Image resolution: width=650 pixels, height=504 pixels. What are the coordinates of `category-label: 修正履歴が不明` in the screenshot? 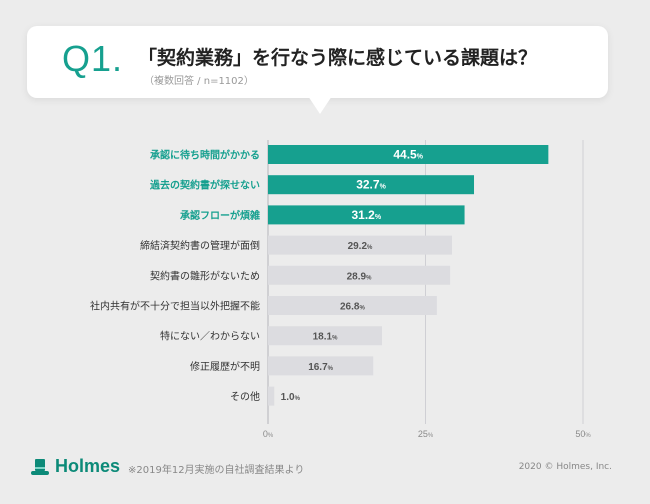 It's located at (225, 366).